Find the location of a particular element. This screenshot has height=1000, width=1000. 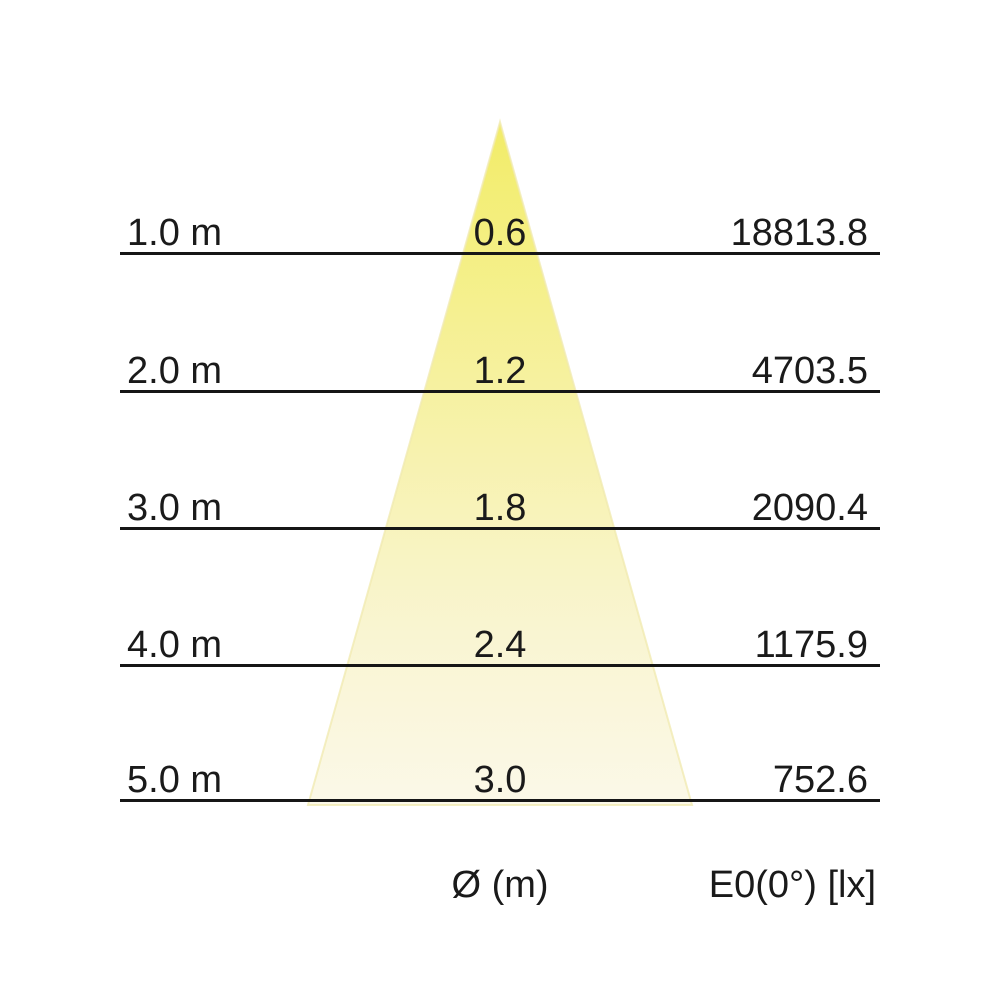

beam-diameter-value: 1.8 is located at coordinates (500, 508).